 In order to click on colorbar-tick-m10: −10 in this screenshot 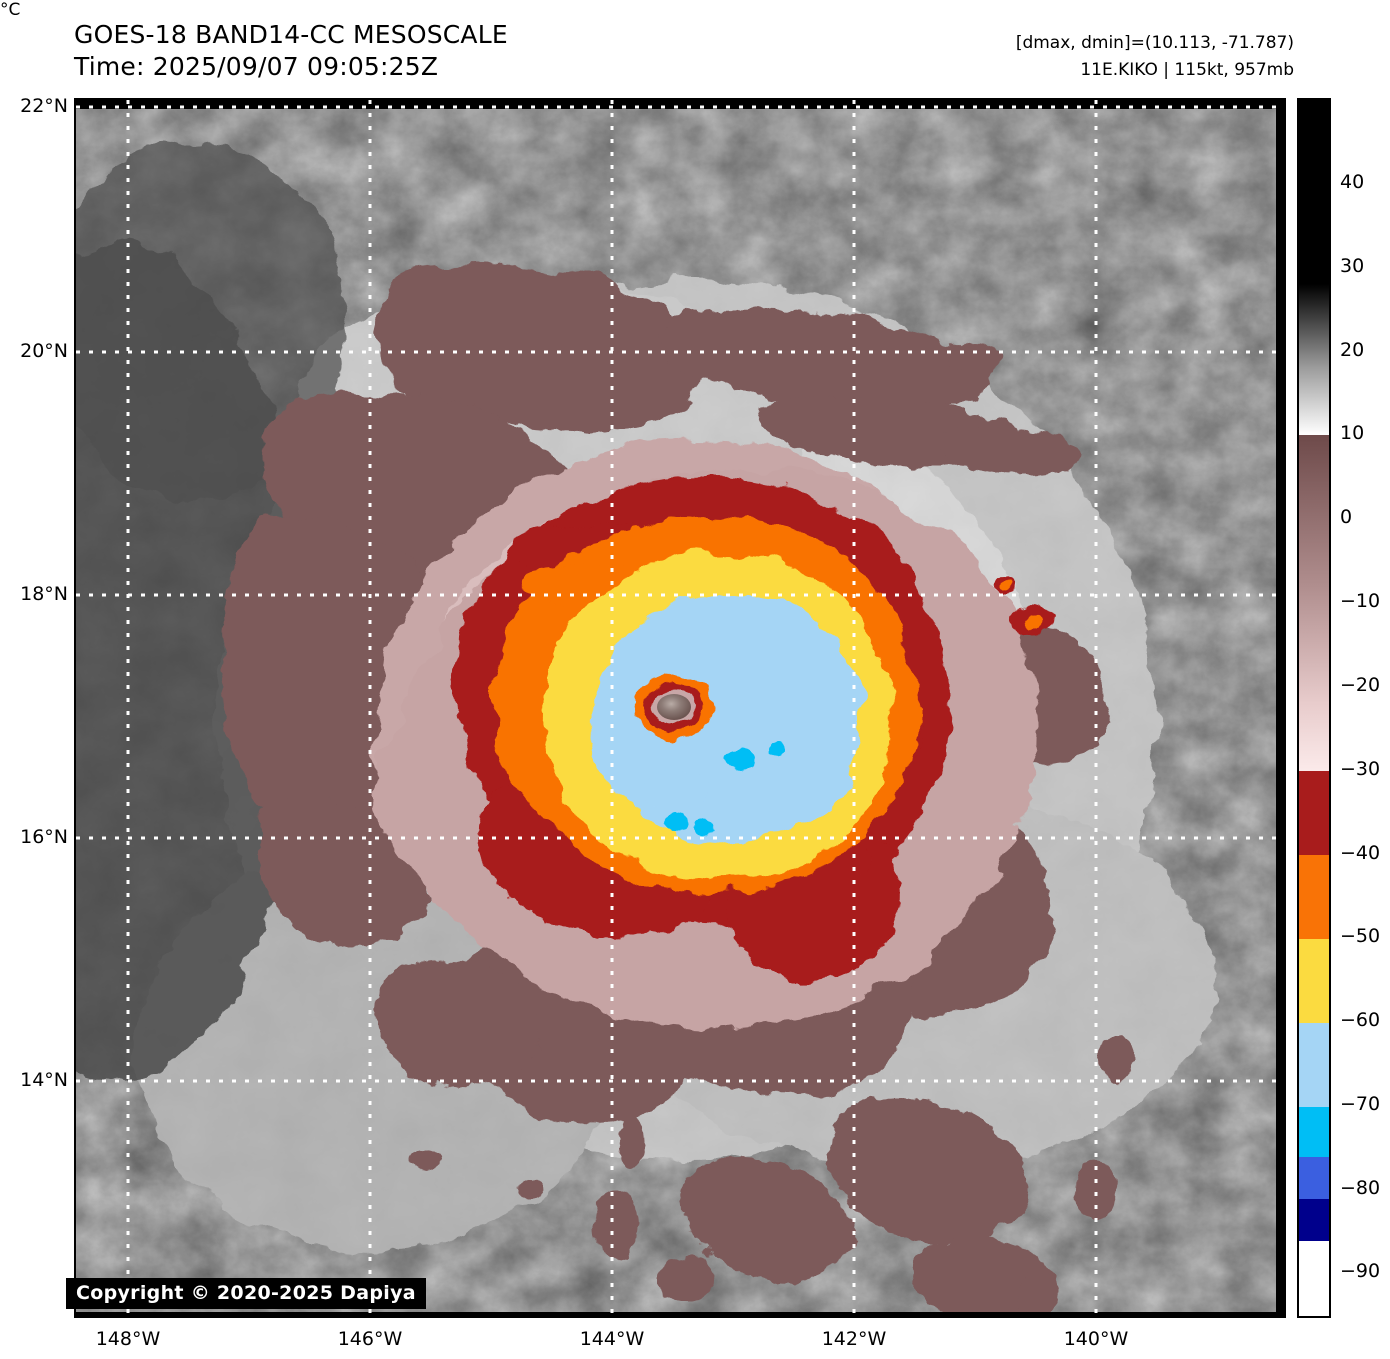, I will do `click(1360, 601)`.